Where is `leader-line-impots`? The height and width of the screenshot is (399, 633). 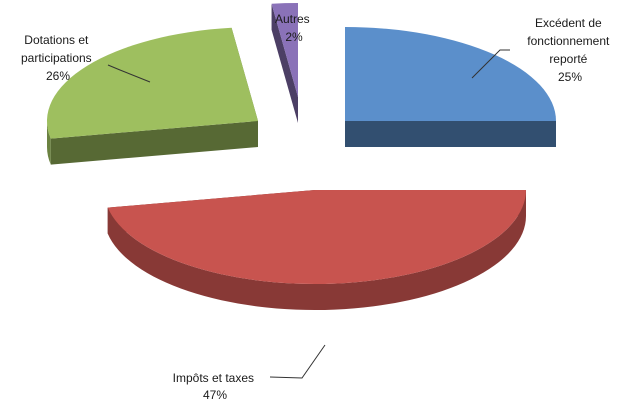
leader-line-impots is located at coordinates (297, 361).